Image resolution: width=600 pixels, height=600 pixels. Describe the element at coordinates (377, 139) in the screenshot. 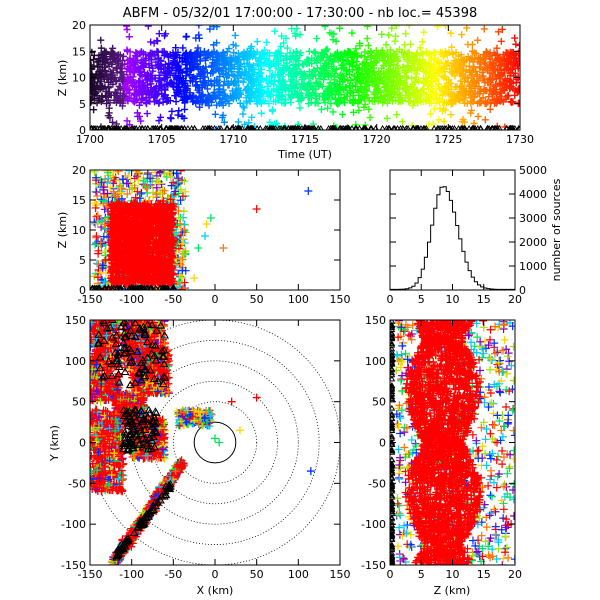

I see `xtick-label: 1720` at that location.